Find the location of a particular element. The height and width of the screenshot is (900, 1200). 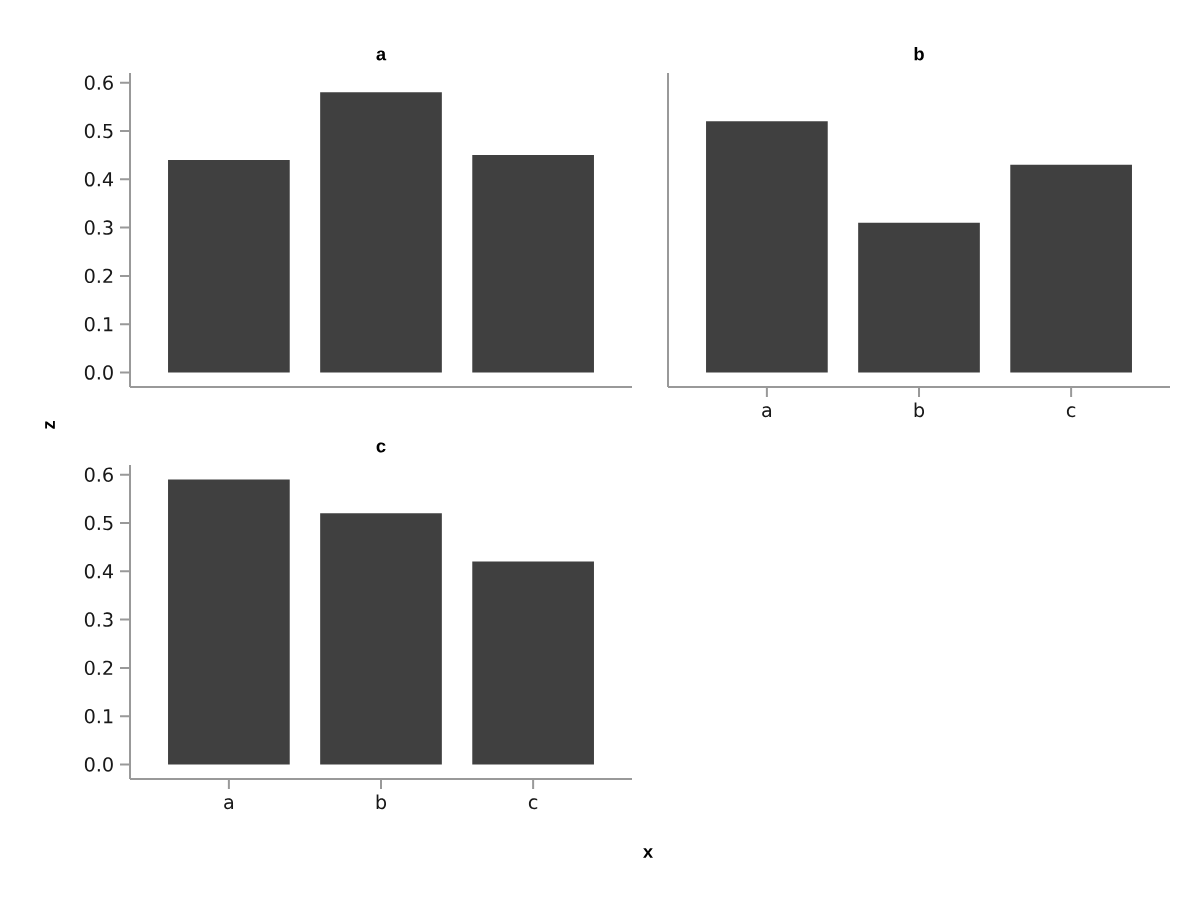

chart-title: b is located at coordinates (919, 53).